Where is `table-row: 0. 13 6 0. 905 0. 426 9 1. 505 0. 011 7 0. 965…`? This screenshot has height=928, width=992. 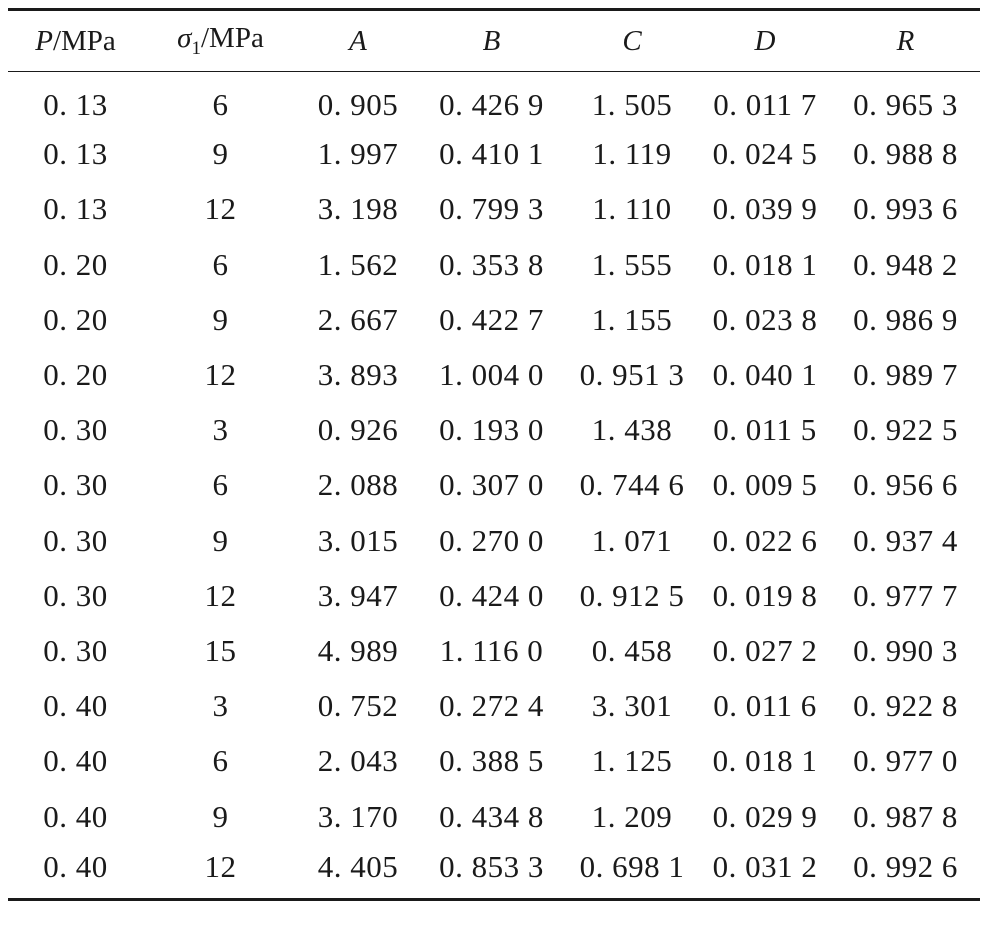 table-row: 0. 13 6 0. 905 0. 426 9 1. 505 0. 011 7 0. 965… is located at coordinates (494, 99).